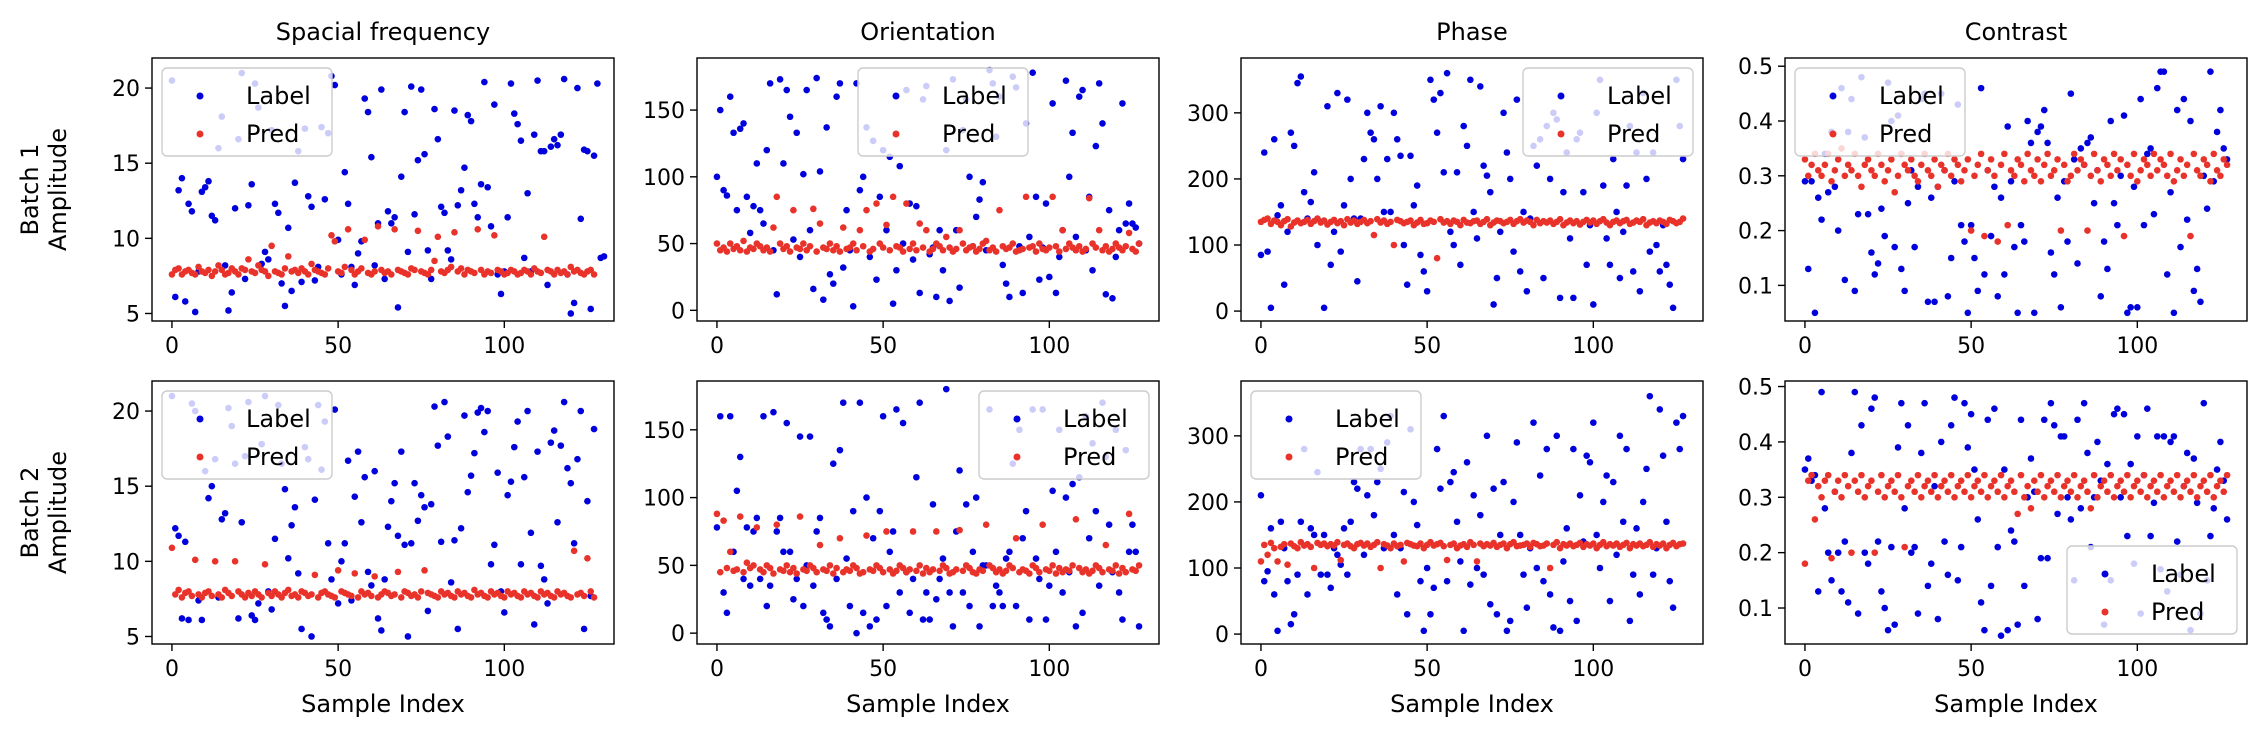 The height and width of the screenshot is (746, 2260). I want to click on y-tick-label: 0.1, so click(1755, 286).